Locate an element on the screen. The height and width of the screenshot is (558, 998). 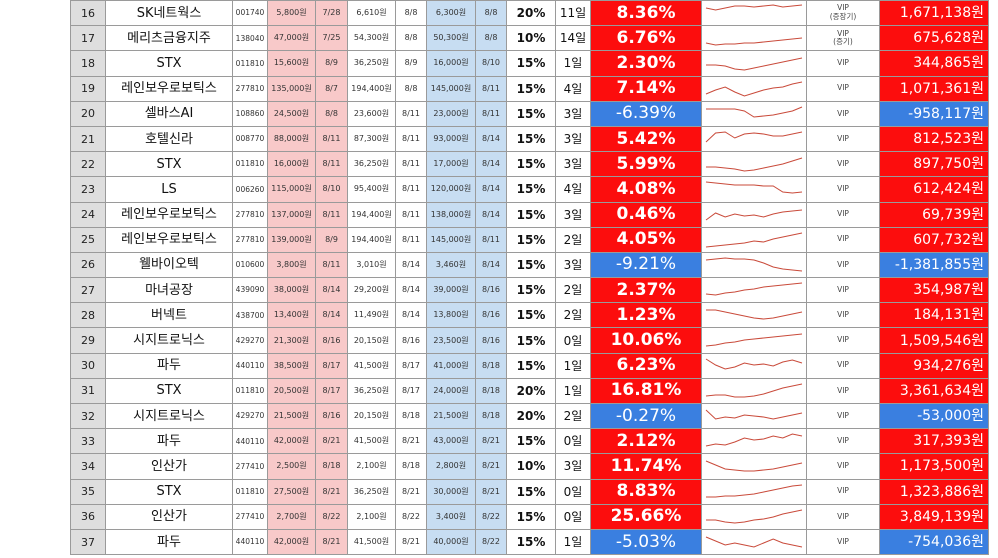
row-number: 29 is located at coordinates (88, 340).